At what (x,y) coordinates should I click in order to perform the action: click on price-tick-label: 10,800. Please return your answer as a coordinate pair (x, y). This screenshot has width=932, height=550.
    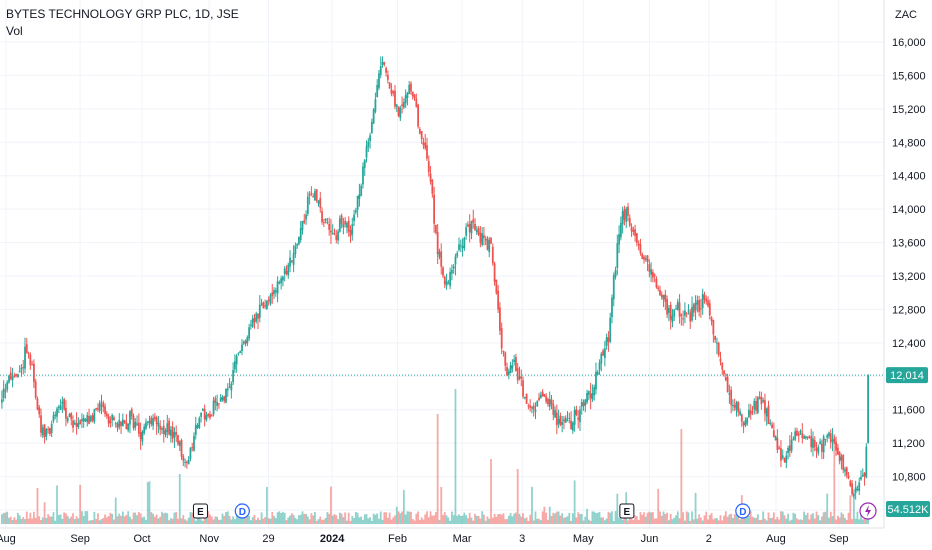
    Looking at the image, I should click on (909, 478).